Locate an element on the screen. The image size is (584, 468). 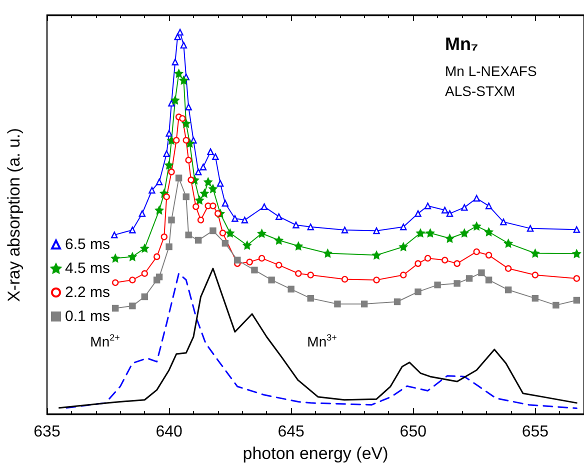
x-tick-label: 655 is located at coordinates (535, 432).